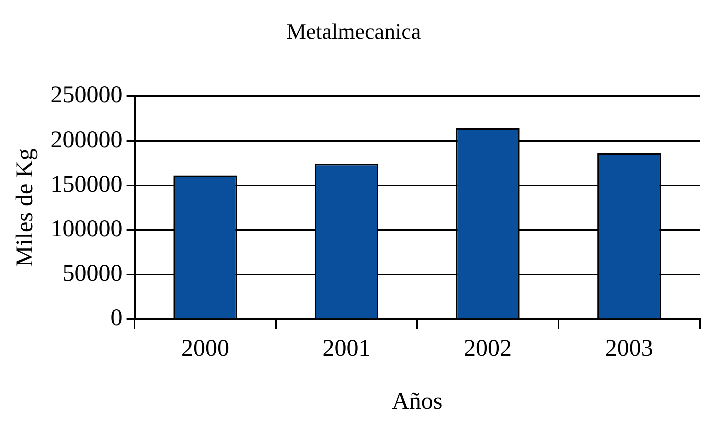  What do you see at coordinates (92, 274) in the screenshot?
I see `y-tick-label: 50000` at bounding box center [92, 274].